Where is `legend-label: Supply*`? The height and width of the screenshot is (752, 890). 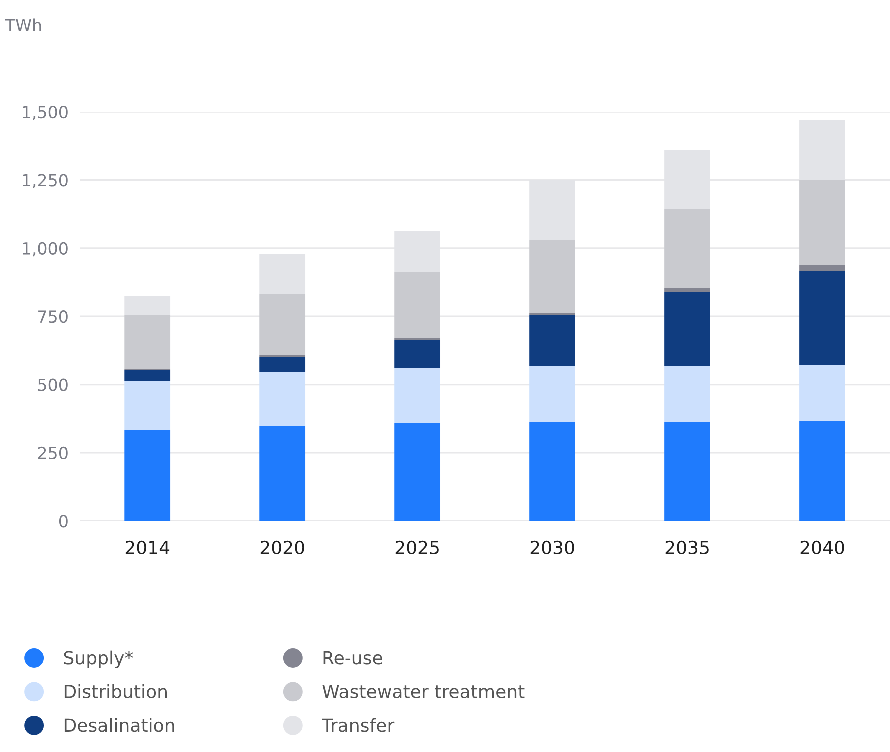
legend-label: Supply* is located at coordinates (99, 659).